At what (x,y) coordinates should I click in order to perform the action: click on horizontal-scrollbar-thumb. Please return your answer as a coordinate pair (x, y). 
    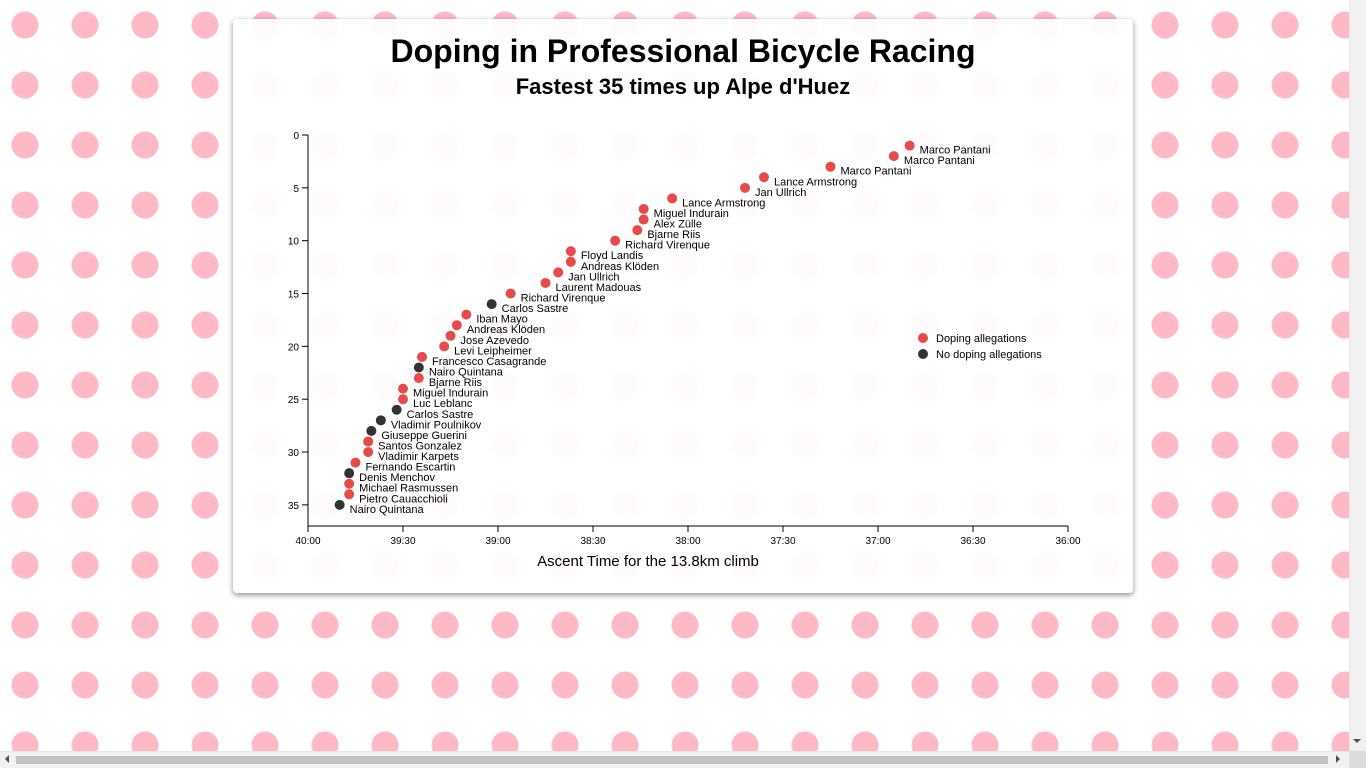
    Looking at the image, I should click on (672, 760).